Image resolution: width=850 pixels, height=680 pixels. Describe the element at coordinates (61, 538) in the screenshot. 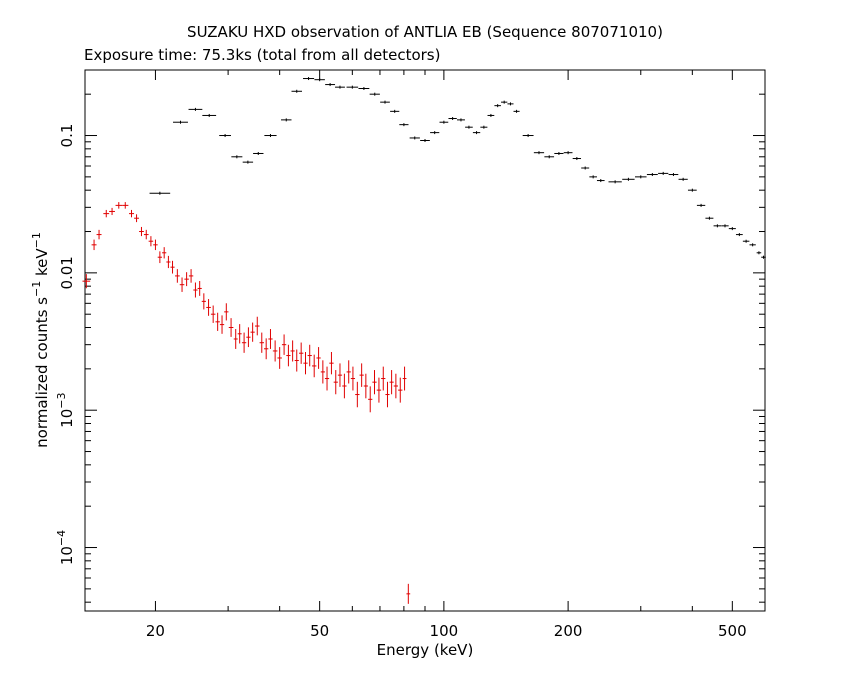

I see `y-tick-exponent: −4` at that location.